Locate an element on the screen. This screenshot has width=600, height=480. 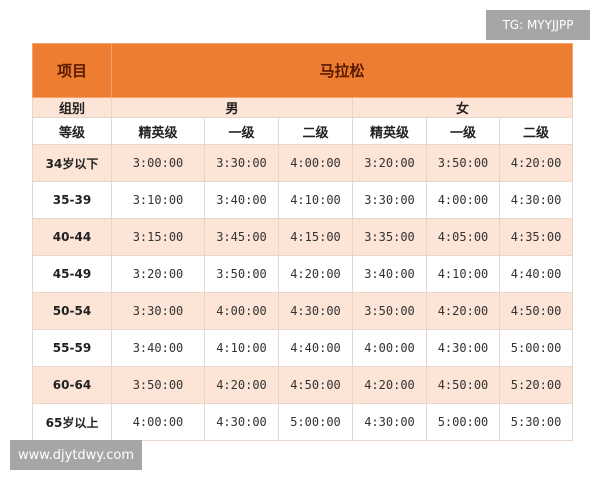
item-label: 项目 is located at coordinates (72, 70).